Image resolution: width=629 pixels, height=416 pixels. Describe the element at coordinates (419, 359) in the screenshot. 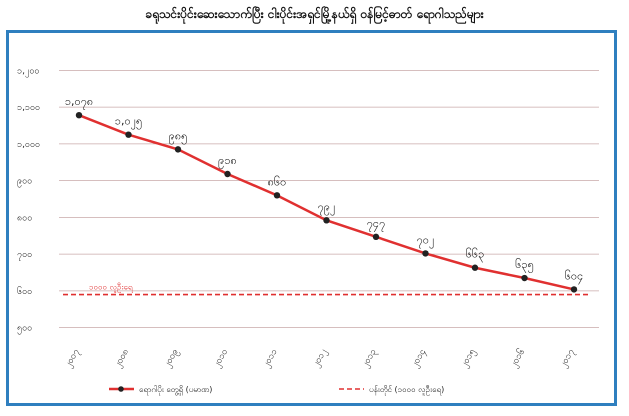

I see `x-tick-label: ၂၀၁၄` at that location.